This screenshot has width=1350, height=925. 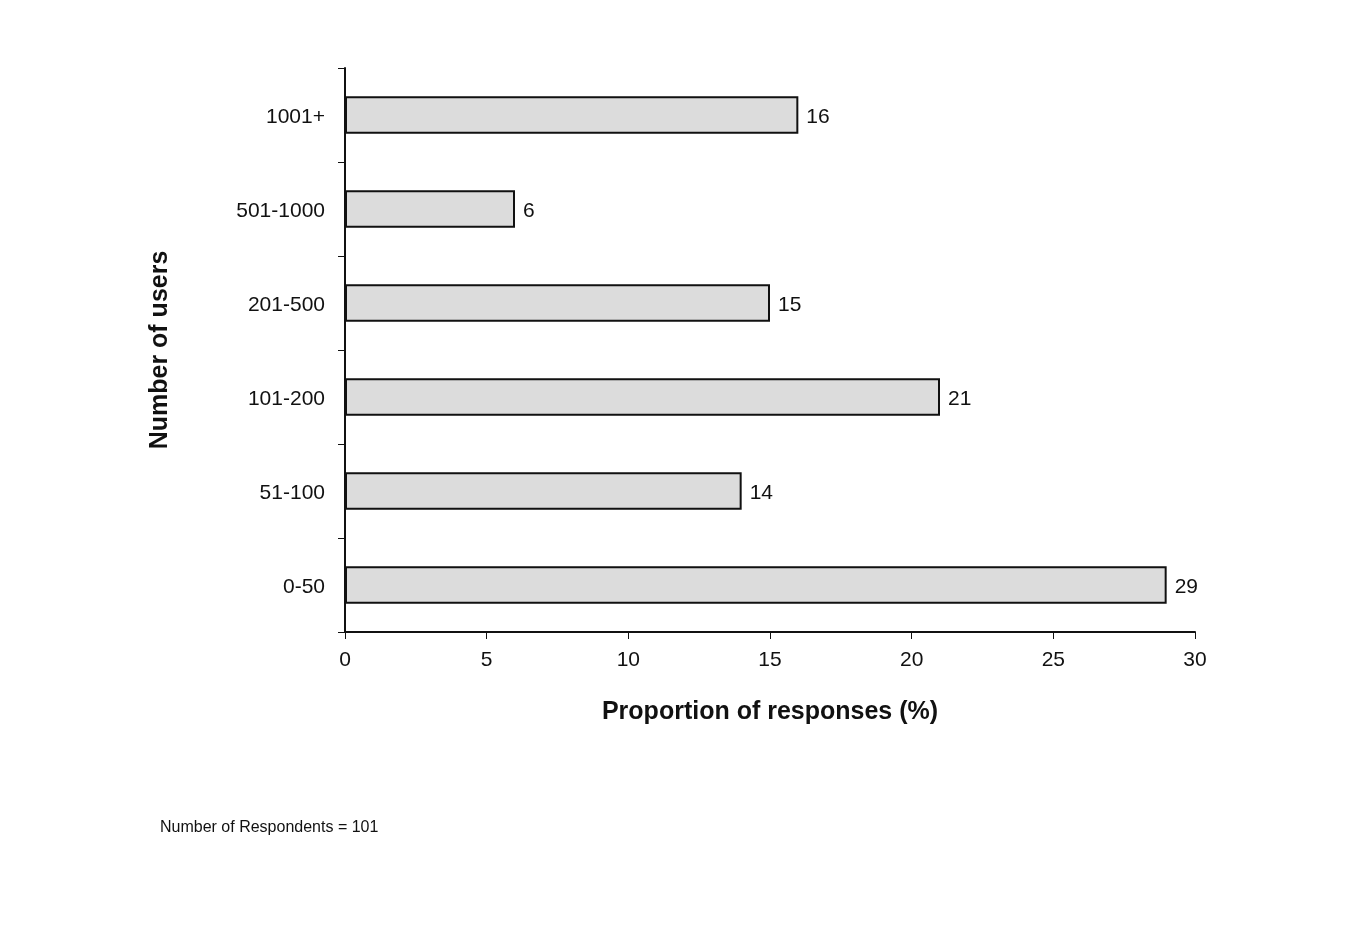 I want to click on x-tick-label: 0, so click(x=345, y=658).